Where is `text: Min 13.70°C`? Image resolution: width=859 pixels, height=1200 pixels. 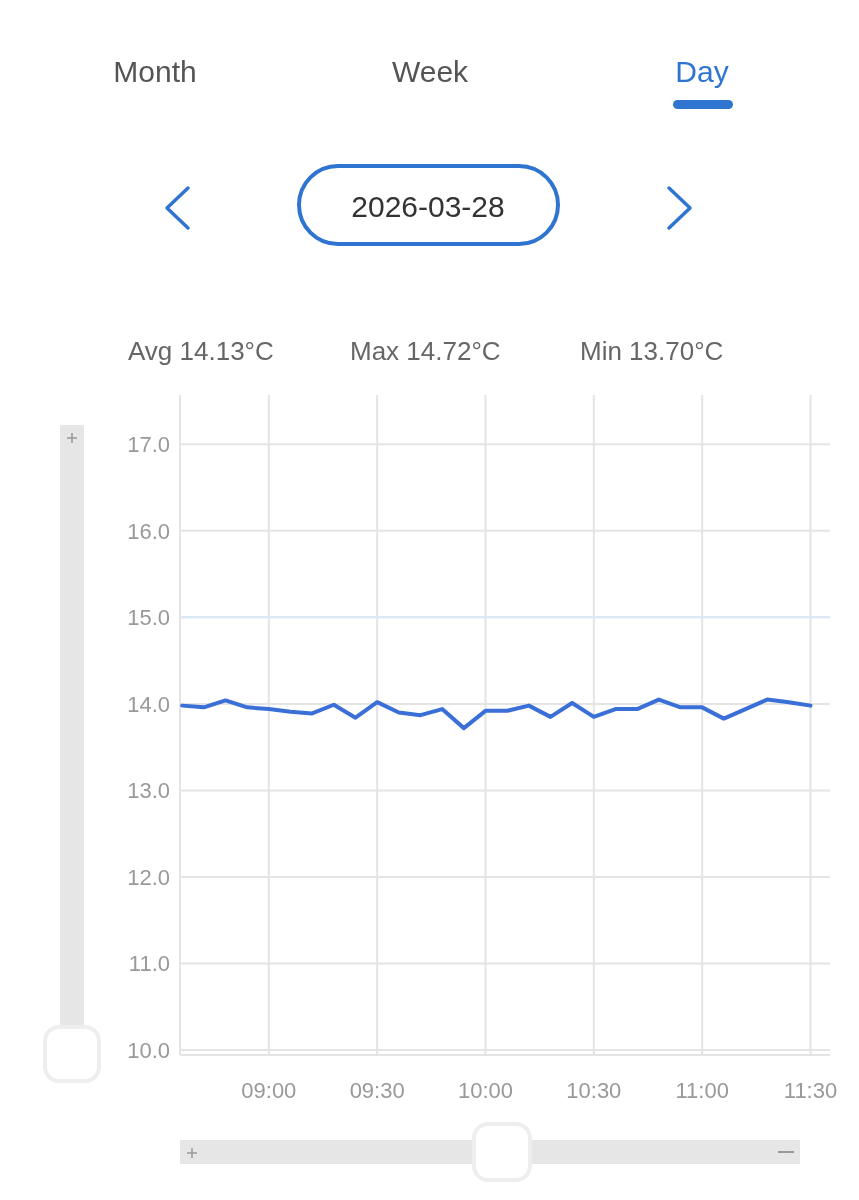
text: Min 13.70°C is located at coordinates (652, 351).